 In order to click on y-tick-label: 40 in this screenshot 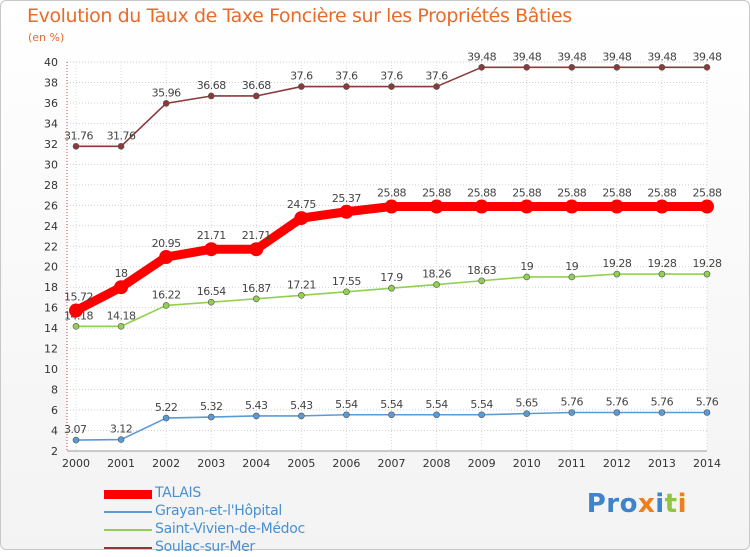, I will do `click(51, 62)`.